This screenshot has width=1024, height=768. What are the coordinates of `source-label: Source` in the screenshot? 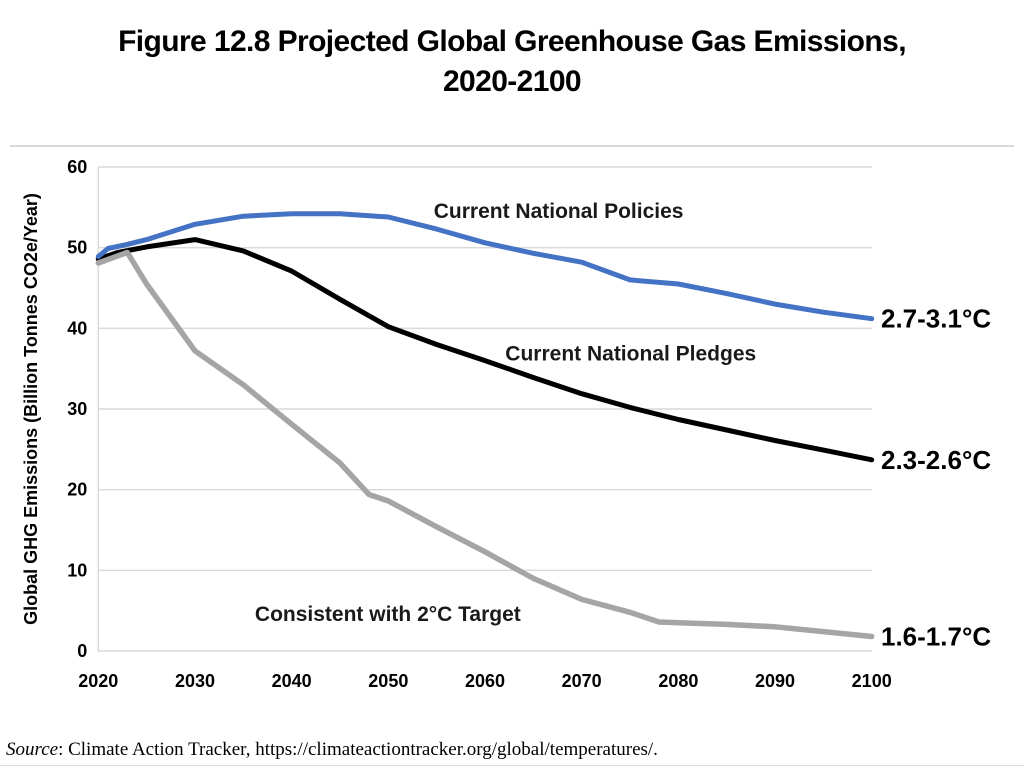 It's located at (32, 749).